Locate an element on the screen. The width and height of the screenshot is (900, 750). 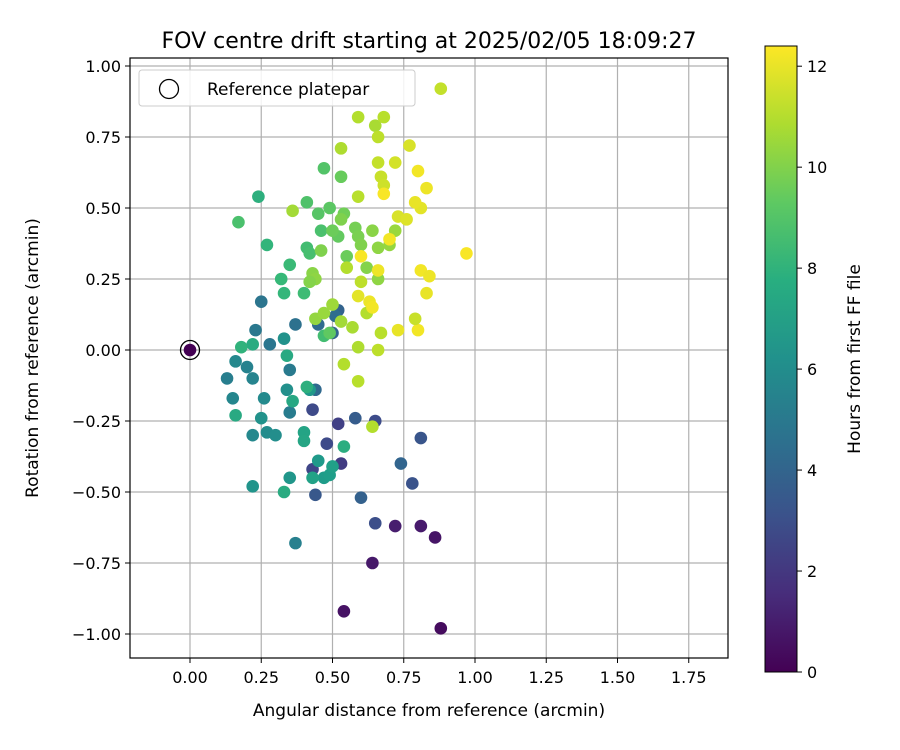
x-tick-label: 0.25 is located at coordinates (261, 677).